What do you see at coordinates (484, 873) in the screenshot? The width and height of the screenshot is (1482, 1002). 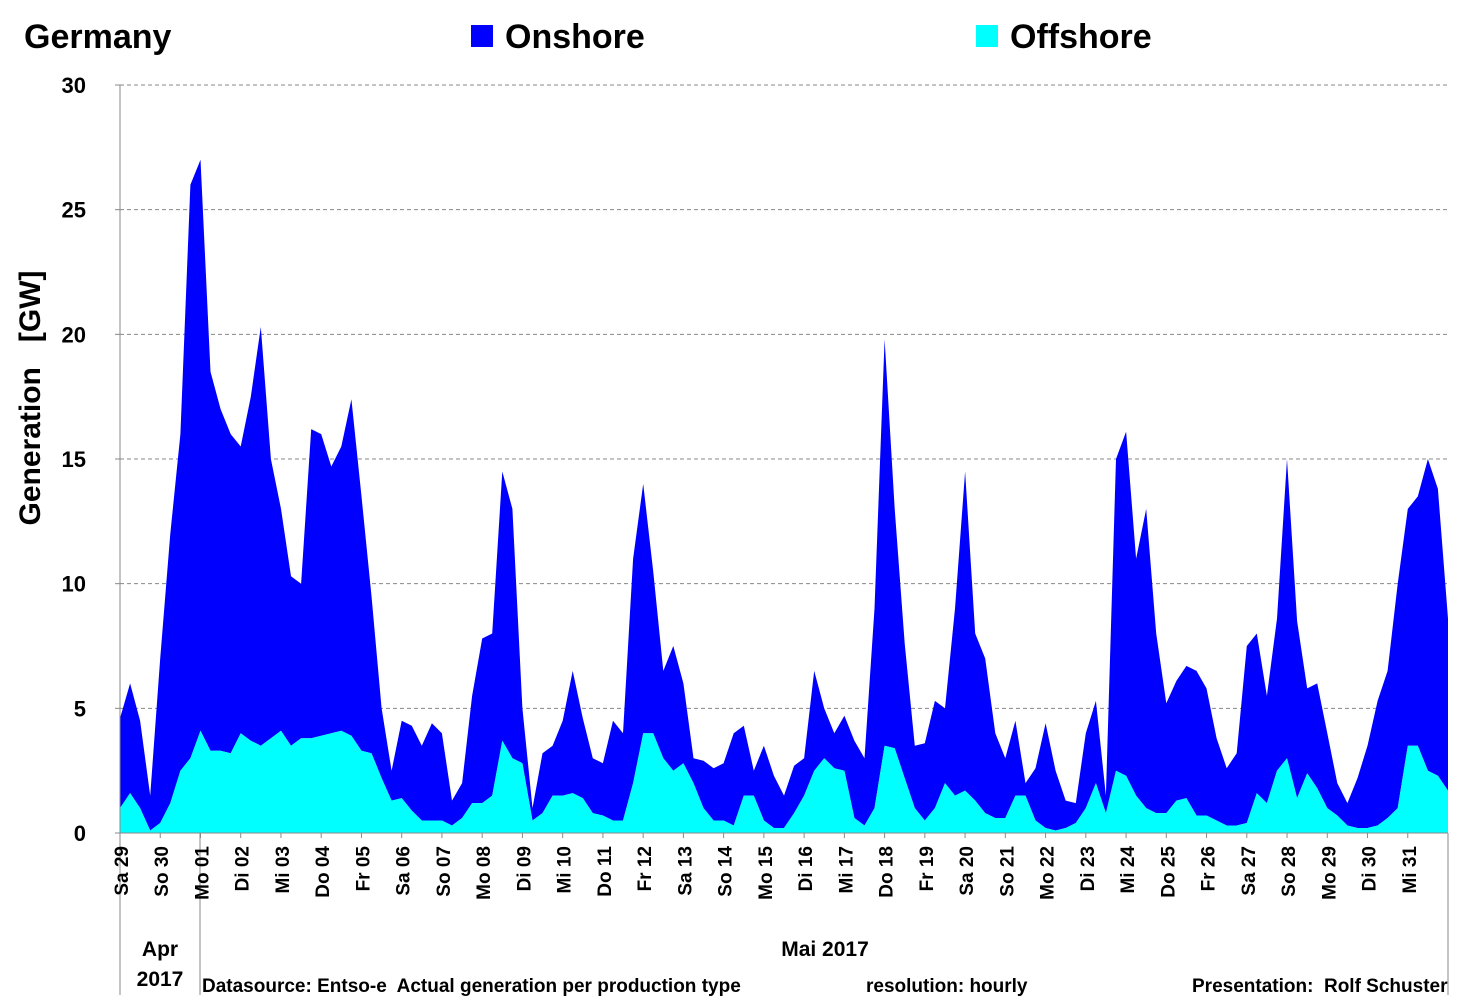 I see `x-tick-label: Mo 08` at bounding box center [484, 873].